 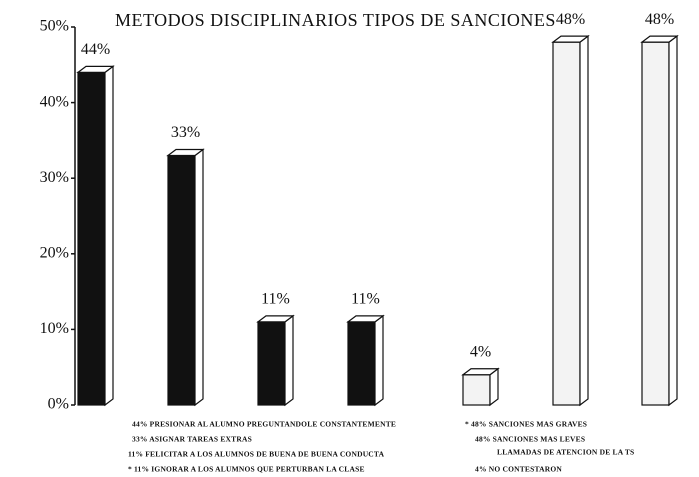 I want to click on legend-note: 48% SANCIONES MAS LEVES, so click(x=530, y=439).